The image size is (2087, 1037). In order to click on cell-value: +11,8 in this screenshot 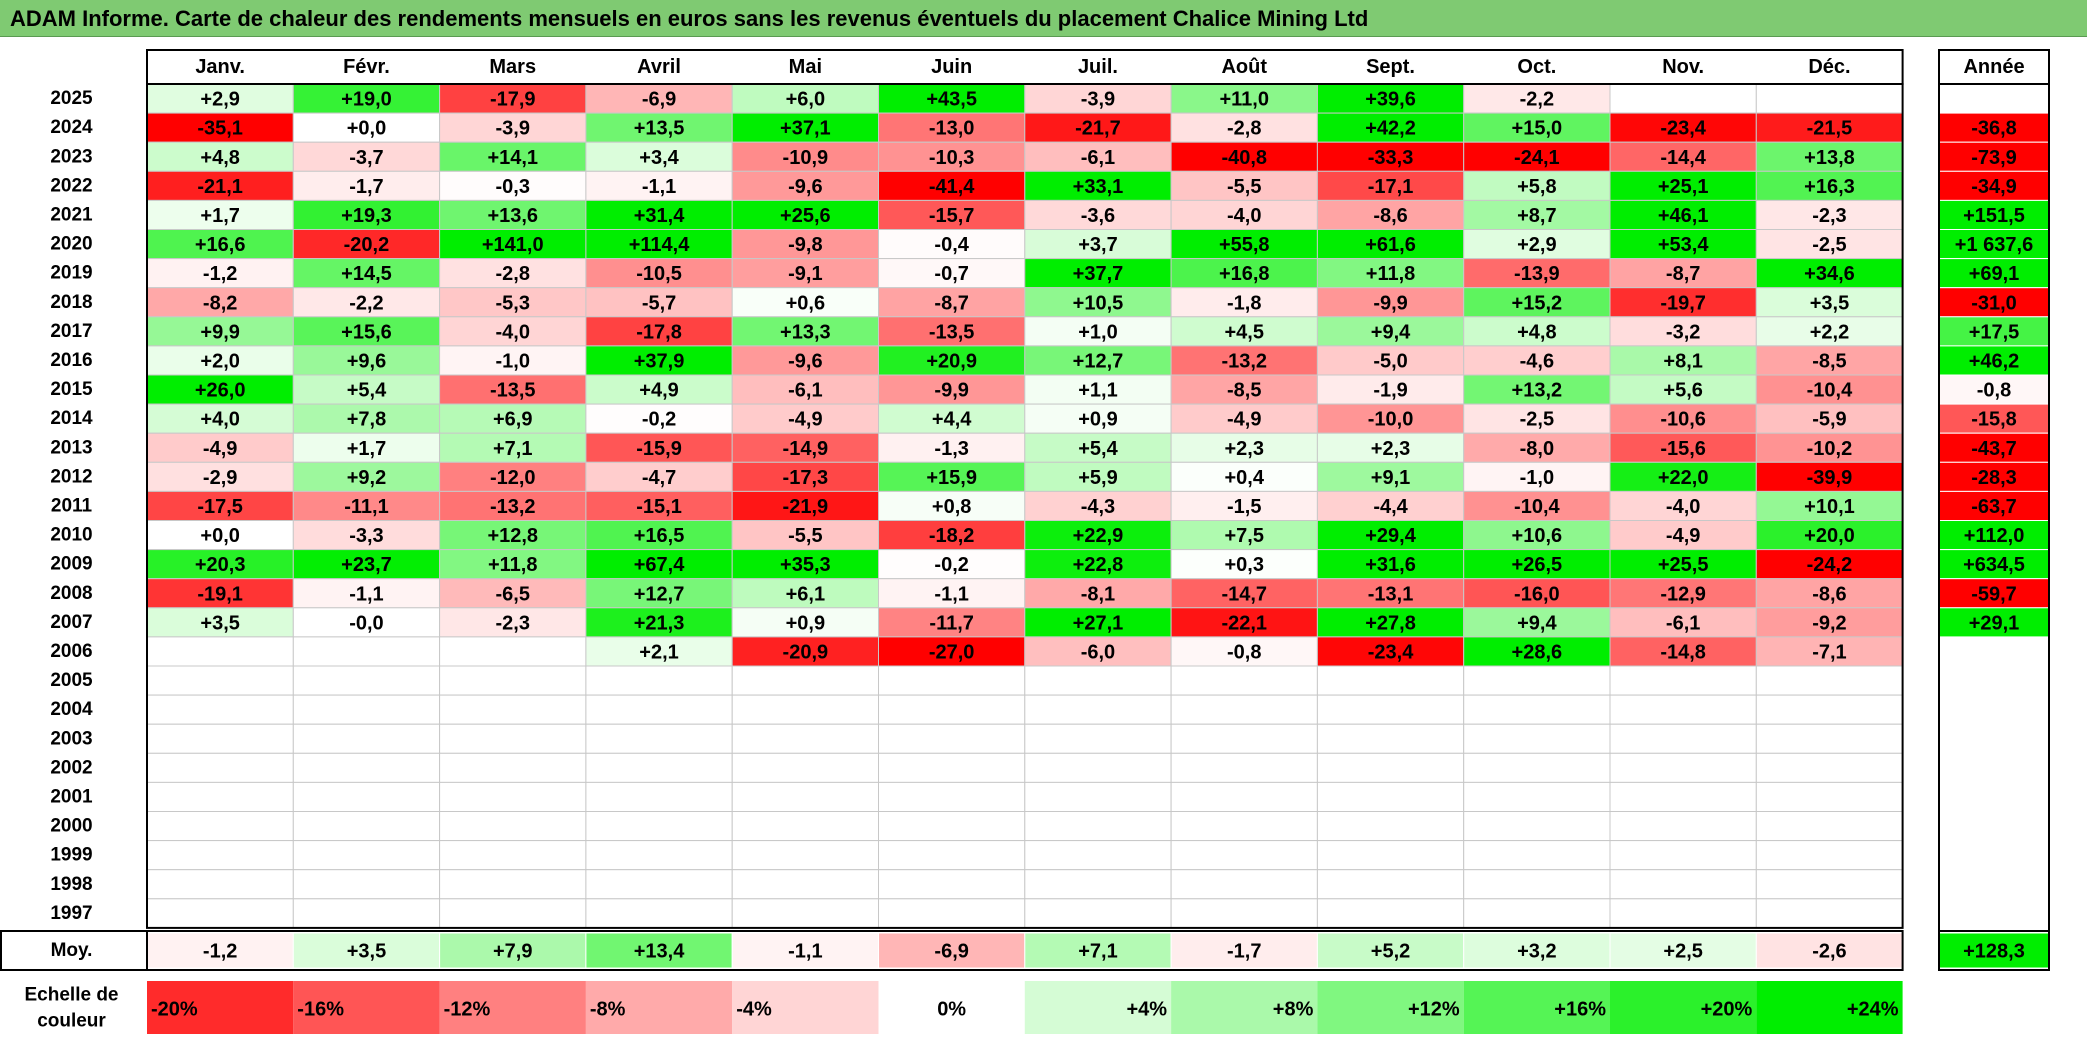, I will do `click(513, 565)`.